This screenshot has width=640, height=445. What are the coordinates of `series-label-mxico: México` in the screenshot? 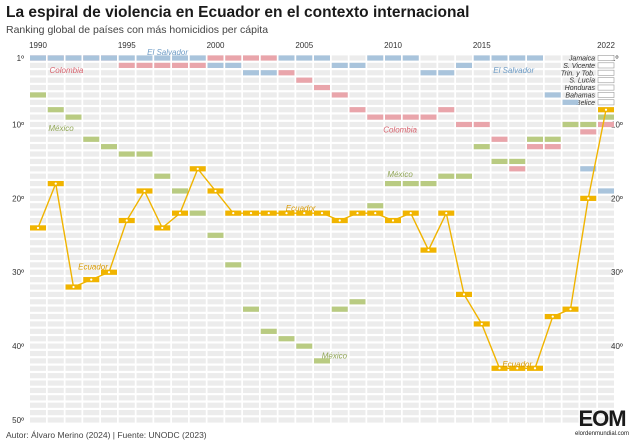 It's located at (61, 128).